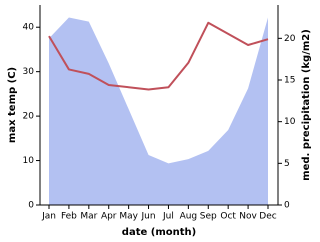 This screenshot has height=242, width=320. What do you see at coordinates (168, 217) in the screenshot?
I see `x-tick-label: Jul` at bounding box center [168, 217].